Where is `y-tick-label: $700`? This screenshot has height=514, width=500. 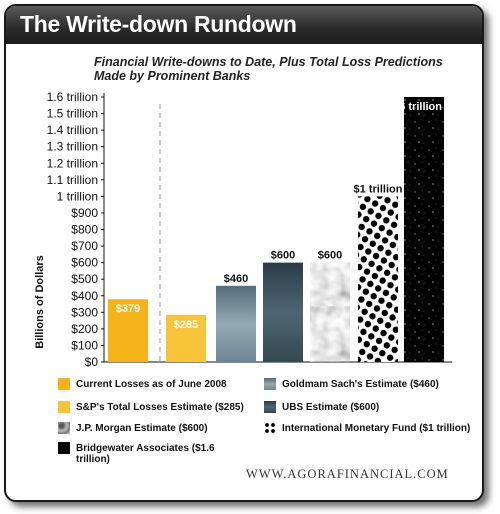 y-tick-label: $700 is located at coordinates (84, 246).